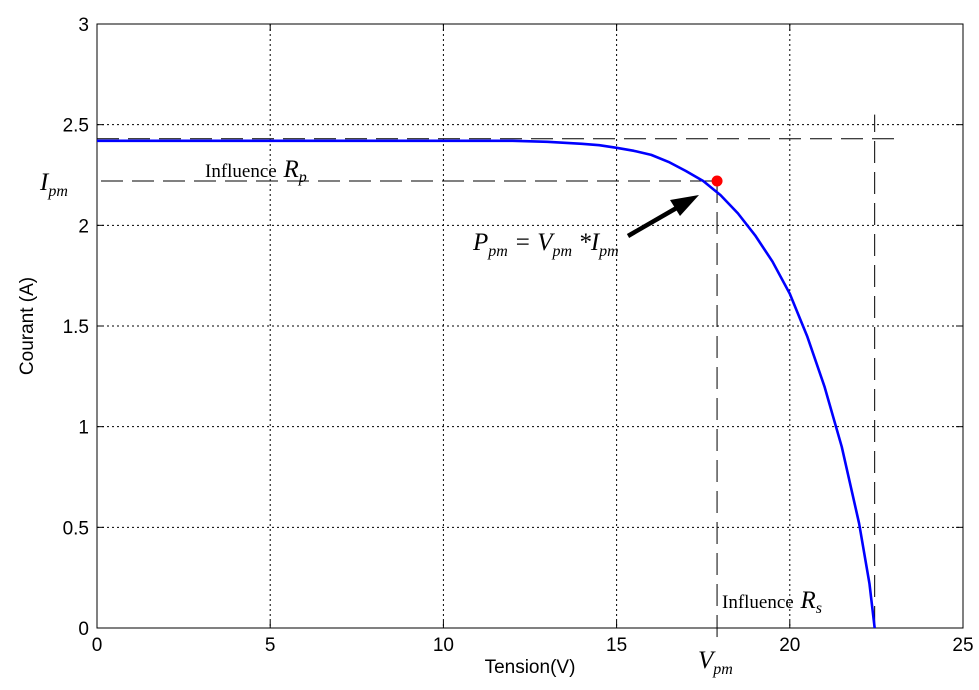 Image resolution: width=979 pixels, height=690 pixels. Describe the element at coordinates (76, 528) in the screenshot. I see `y-tick-label: 0.5` at that location.